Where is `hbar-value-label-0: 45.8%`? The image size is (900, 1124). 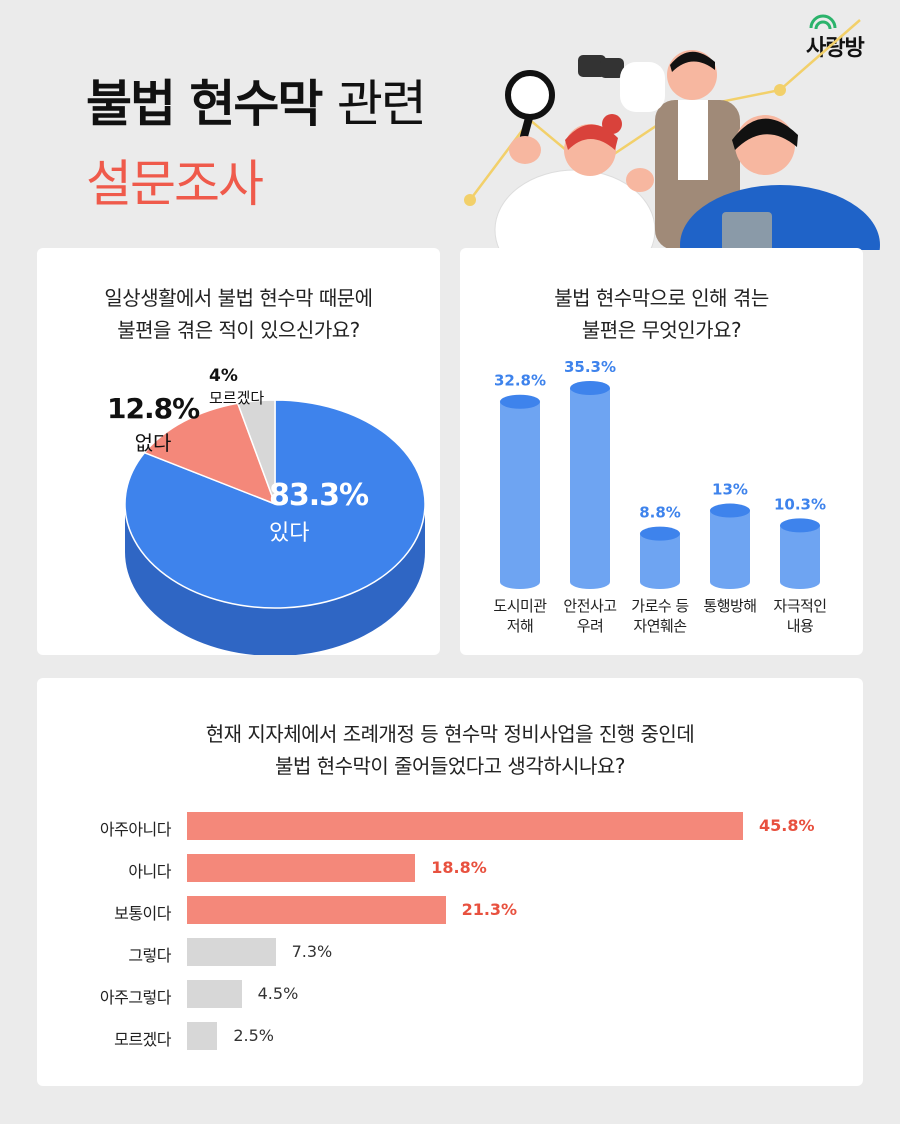
hbar-value-label-0: 45.8% is located at coordinates (787, 825).